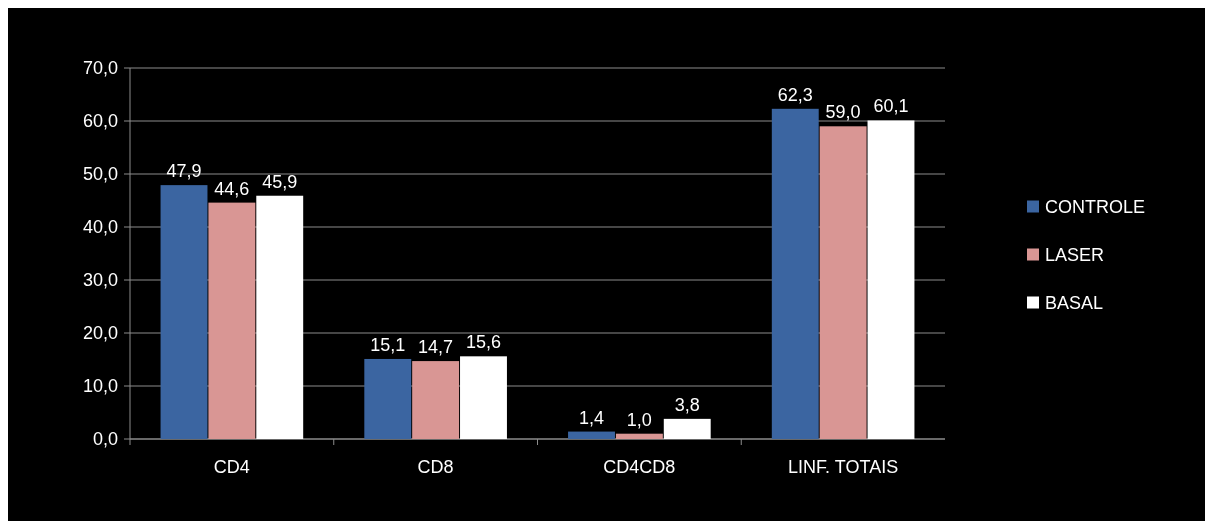  What do you see at coordinates (100, 280) in the screenshot?
I see `y-tick-label: 30,0` at bounding box center [100, 280].